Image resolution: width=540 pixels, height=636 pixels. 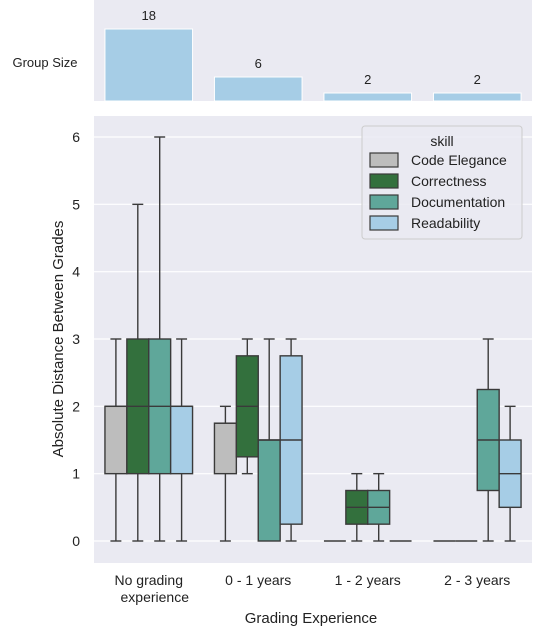 I want to click on legend-item-documentation: Documentation, so click(x=437, y=202).